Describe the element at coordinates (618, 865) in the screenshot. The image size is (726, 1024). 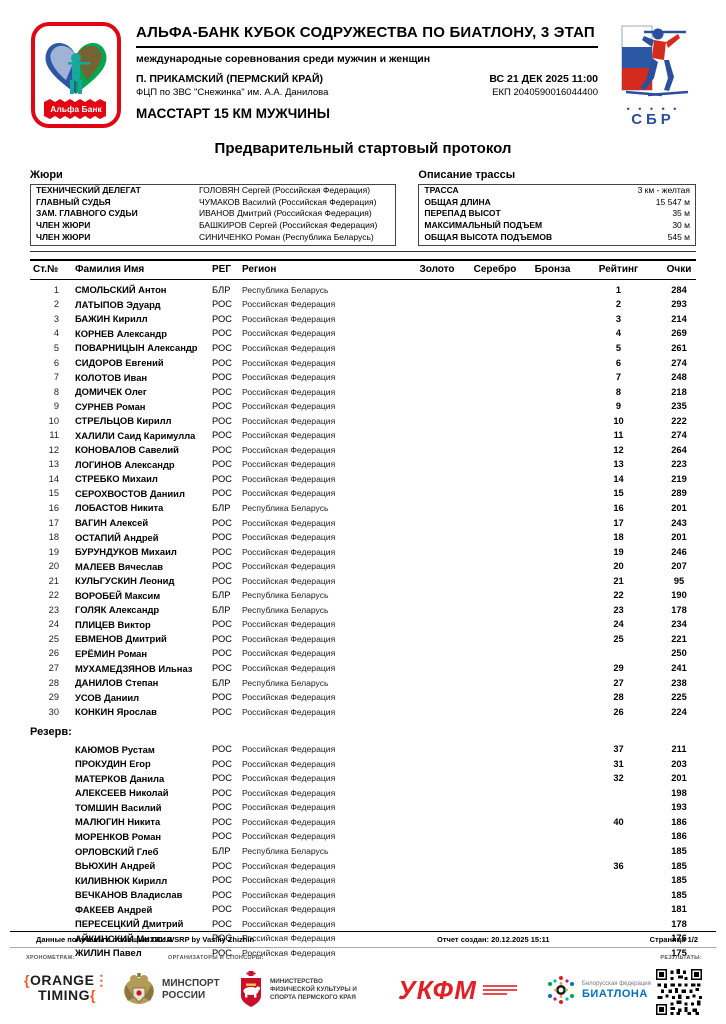
I see `cell-rating: 36` at that location.